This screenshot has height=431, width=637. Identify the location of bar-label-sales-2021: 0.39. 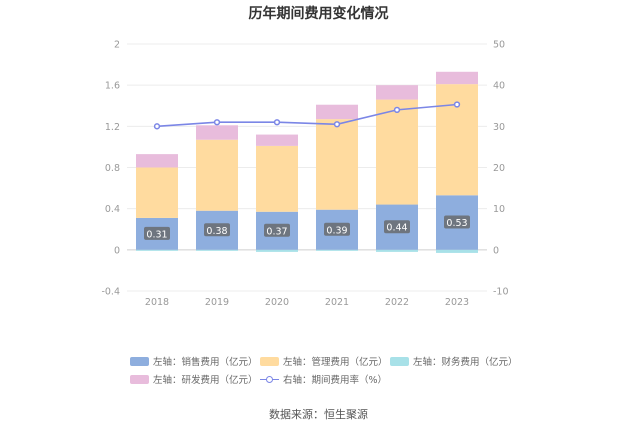
(337, 229).